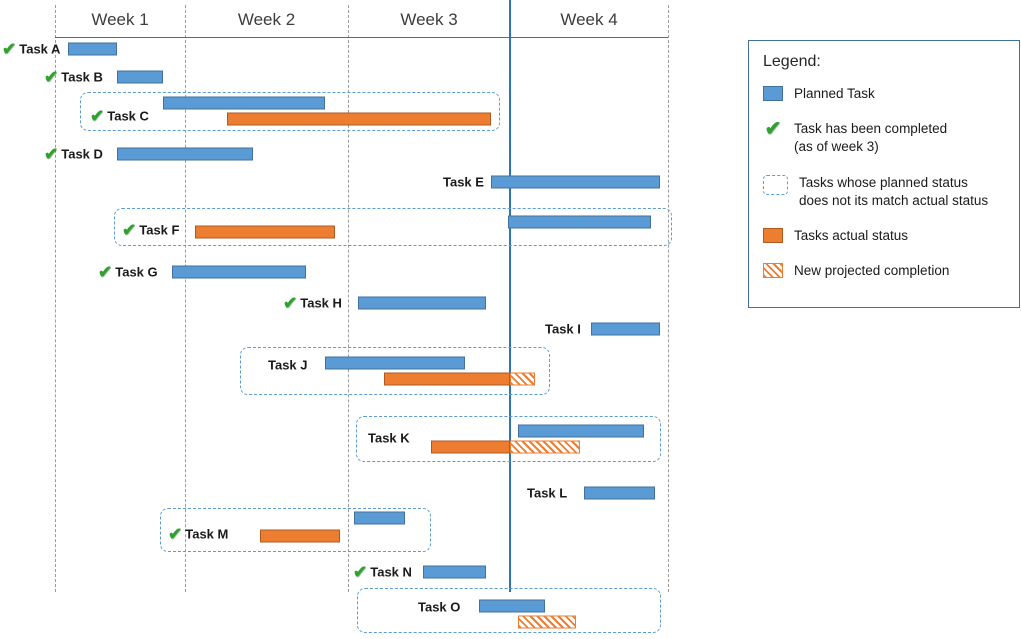  What do you see at coordinates (470, 447) in the screenshot?
I see `task-k-actual-bar` at bounding box center [470, 447].